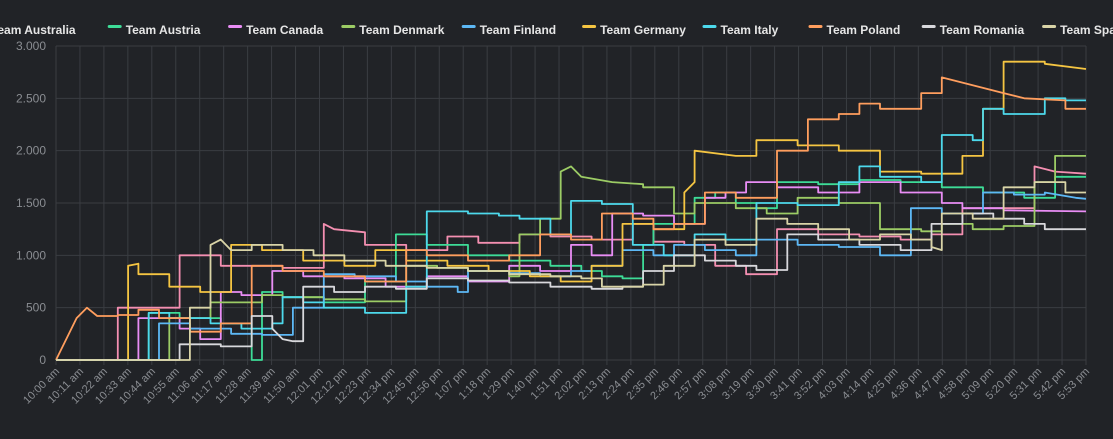 Image resolution: width=1113 pixels, height=439 pixels. What do you see at coordinates (31, 46) in the screenshot?
I see `y-tick-label: 3.000` at bounding box center [31, 46].